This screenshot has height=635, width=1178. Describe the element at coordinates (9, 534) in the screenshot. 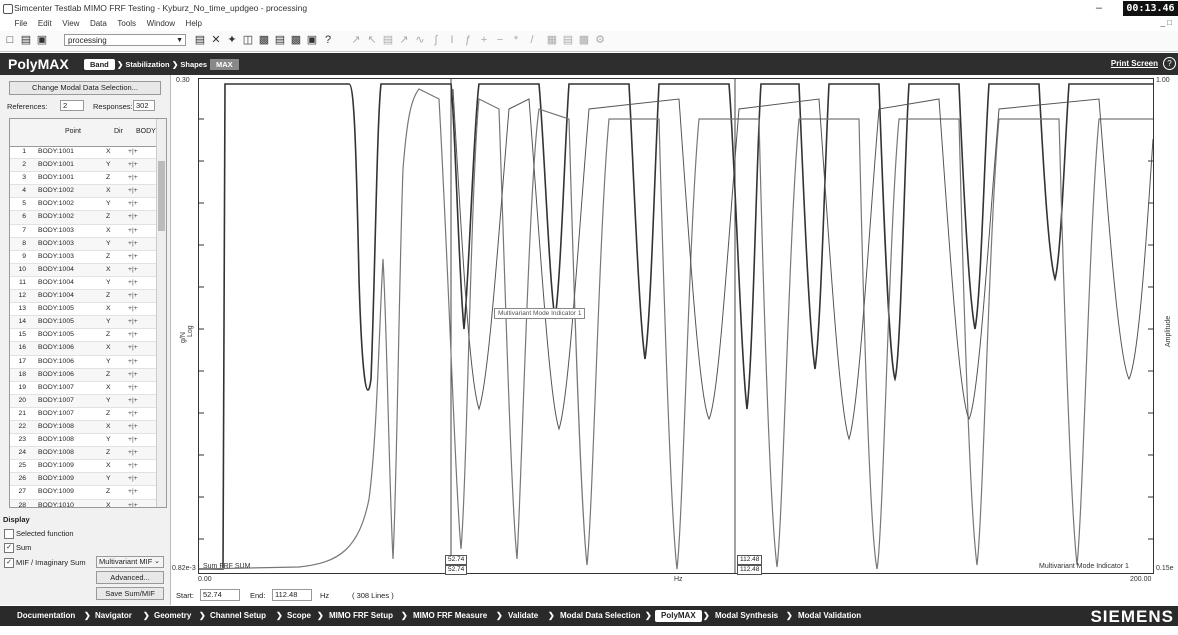

I see `selected-function-checkbox` at that location.